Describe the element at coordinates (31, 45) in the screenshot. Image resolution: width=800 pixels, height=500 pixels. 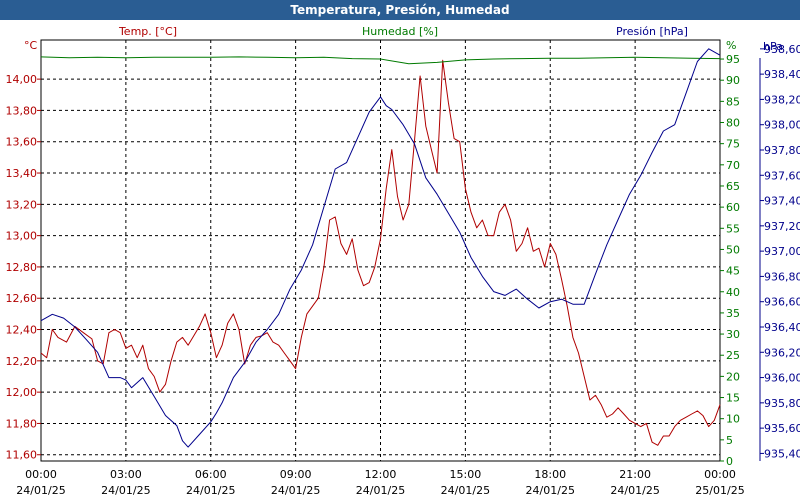
I see `temp-axis-unit: °C` at that location.